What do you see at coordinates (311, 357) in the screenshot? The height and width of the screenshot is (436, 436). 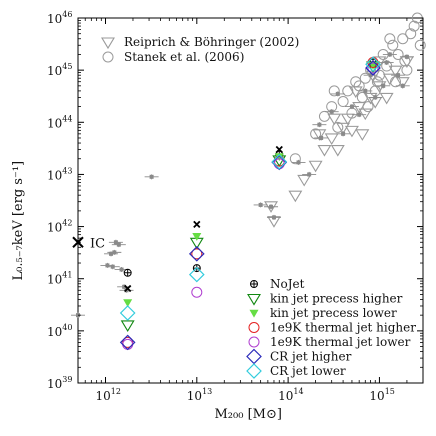 I see `legend-label: CR jet higher` at bounding box center [311, 357].